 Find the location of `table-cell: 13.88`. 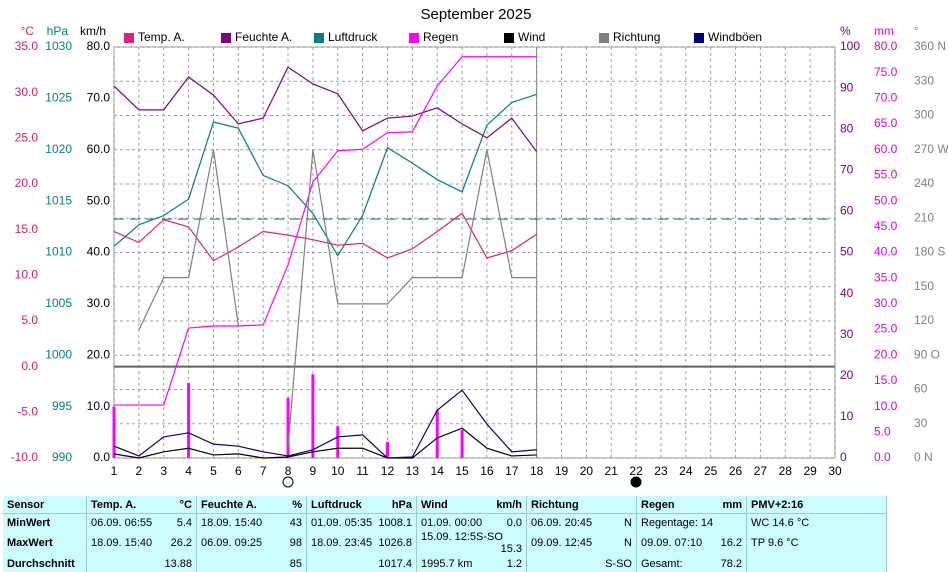

table-cell: 13.88 is located at coordinates (141, 563).